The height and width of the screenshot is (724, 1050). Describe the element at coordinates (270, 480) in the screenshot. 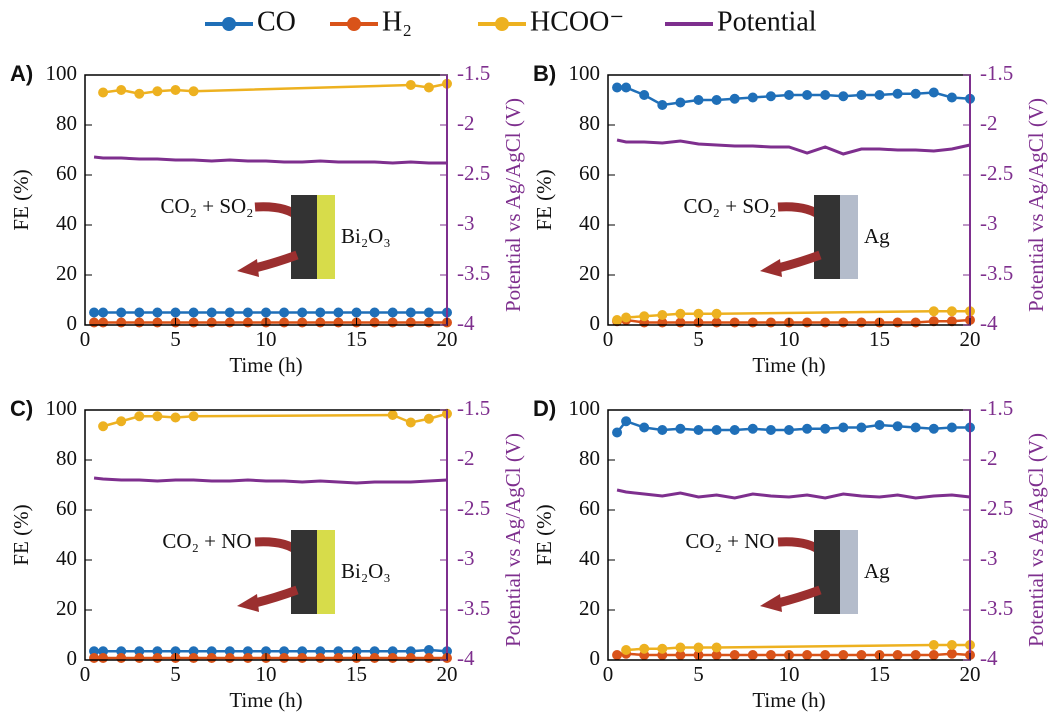

I see `potential-line` at that location.